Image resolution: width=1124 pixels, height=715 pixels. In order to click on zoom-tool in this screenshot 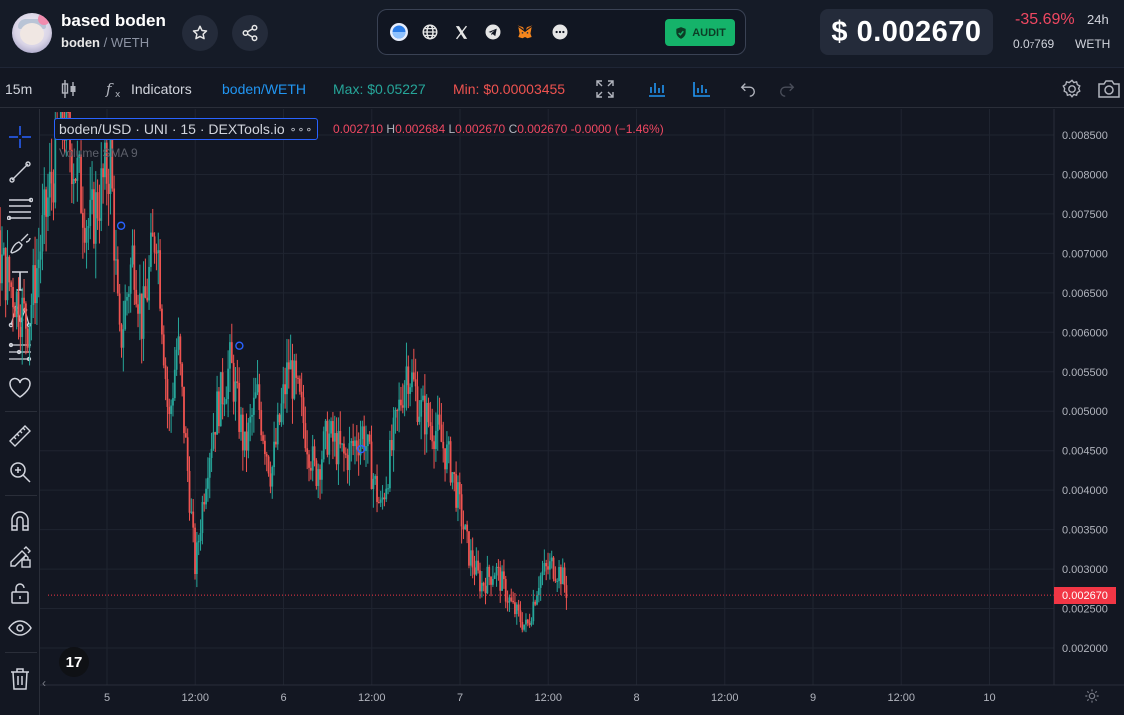, I will do `click(20, 472)`.